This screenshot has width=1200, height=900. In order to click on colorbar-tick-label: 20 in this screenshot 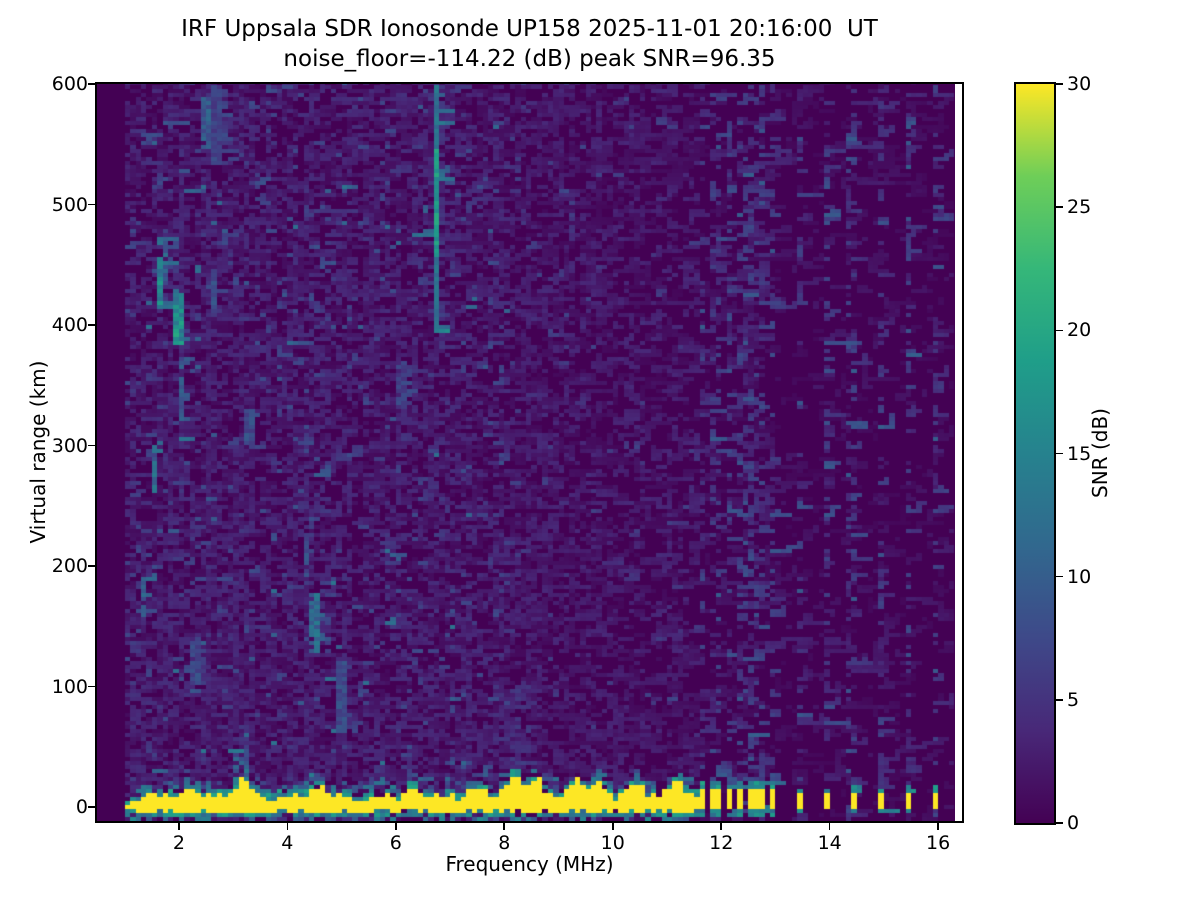, I will do `click(1079, 330)`.